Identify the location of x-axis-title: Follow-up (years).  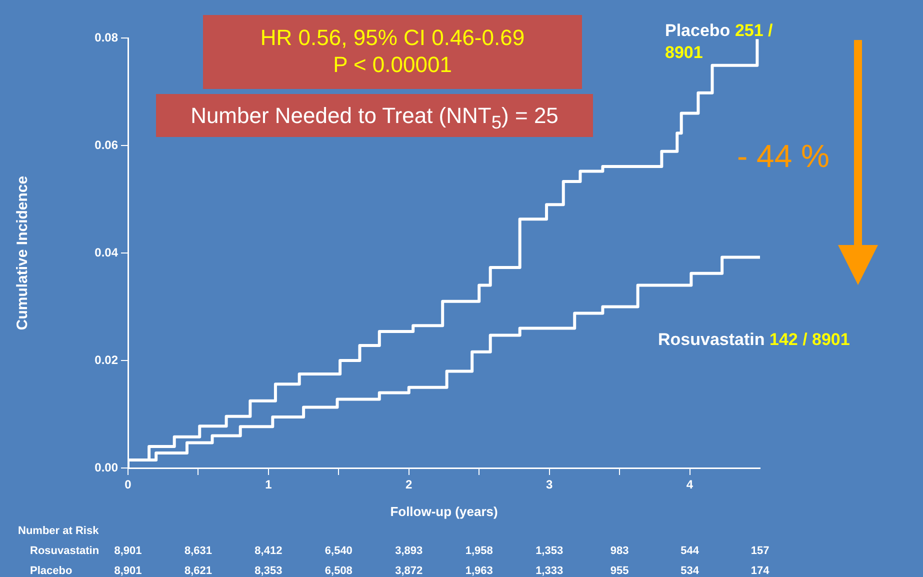
(444, 511).